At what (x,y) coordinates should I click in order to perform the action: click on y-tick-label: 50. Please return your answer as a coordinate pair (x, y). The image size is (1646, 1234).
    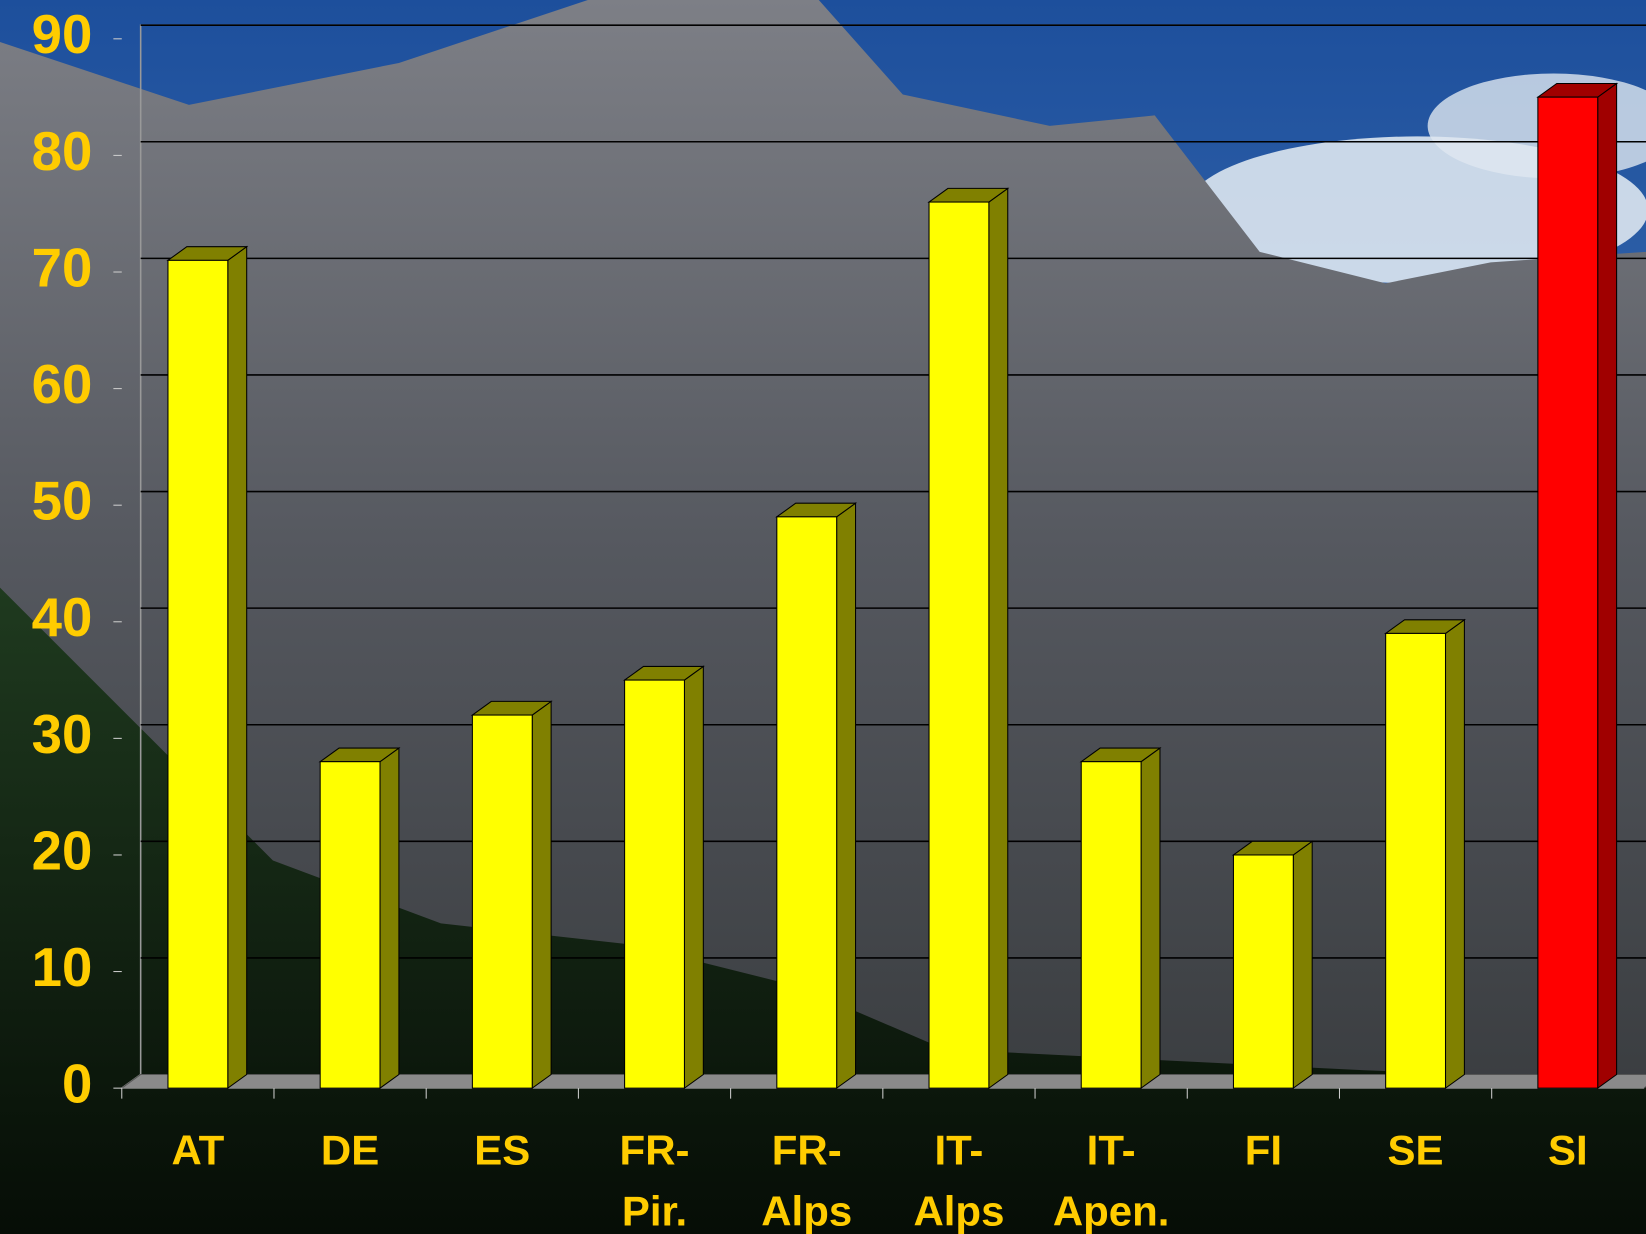
    Looking at the image, I should click on (62, 501).